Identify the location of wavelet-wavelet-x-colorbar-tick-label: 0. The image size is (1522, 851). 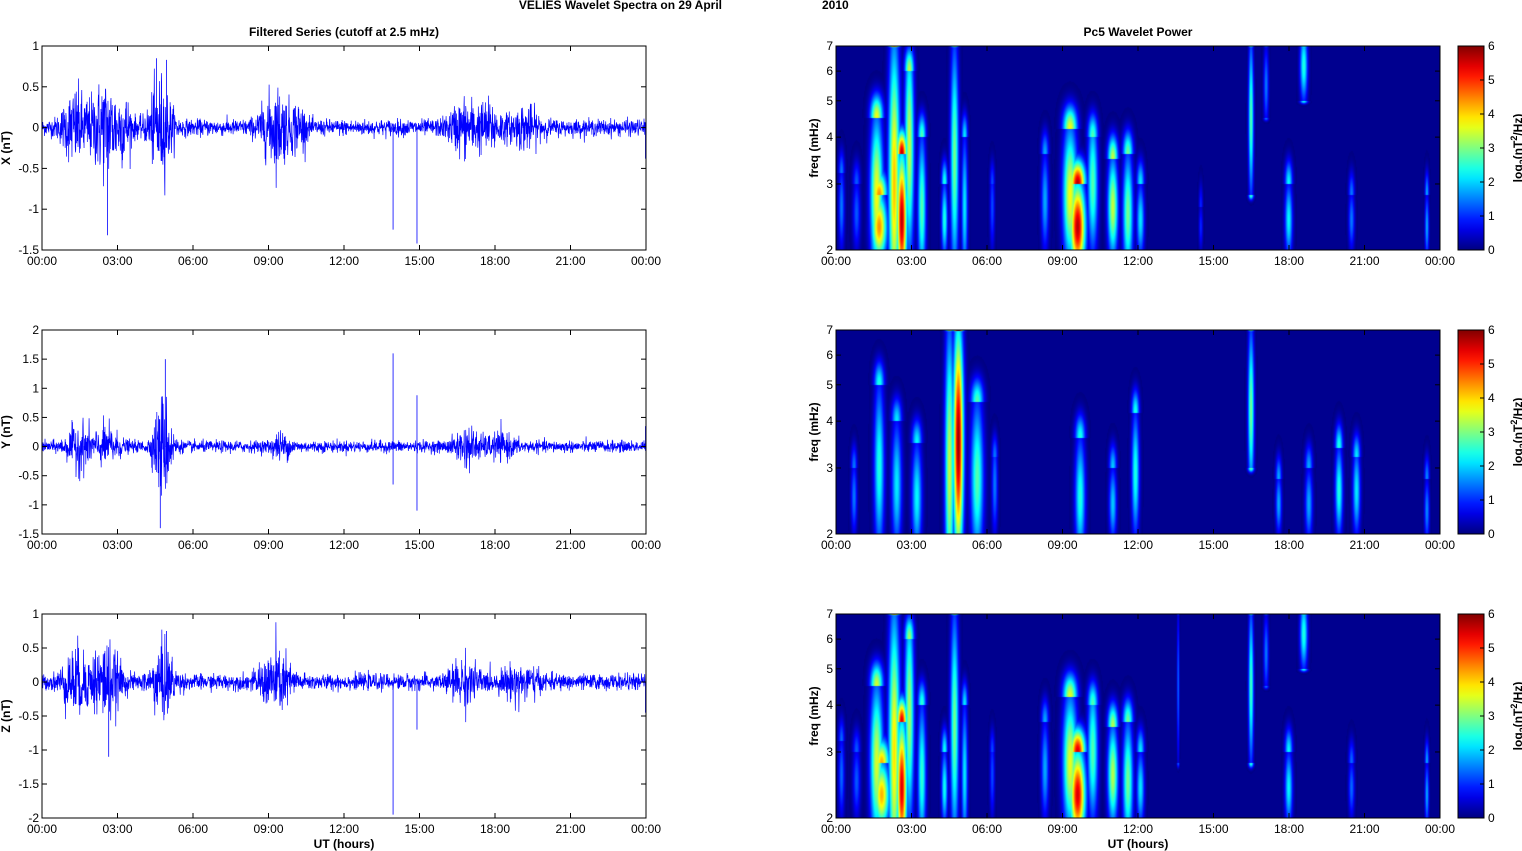
(1491, 250).